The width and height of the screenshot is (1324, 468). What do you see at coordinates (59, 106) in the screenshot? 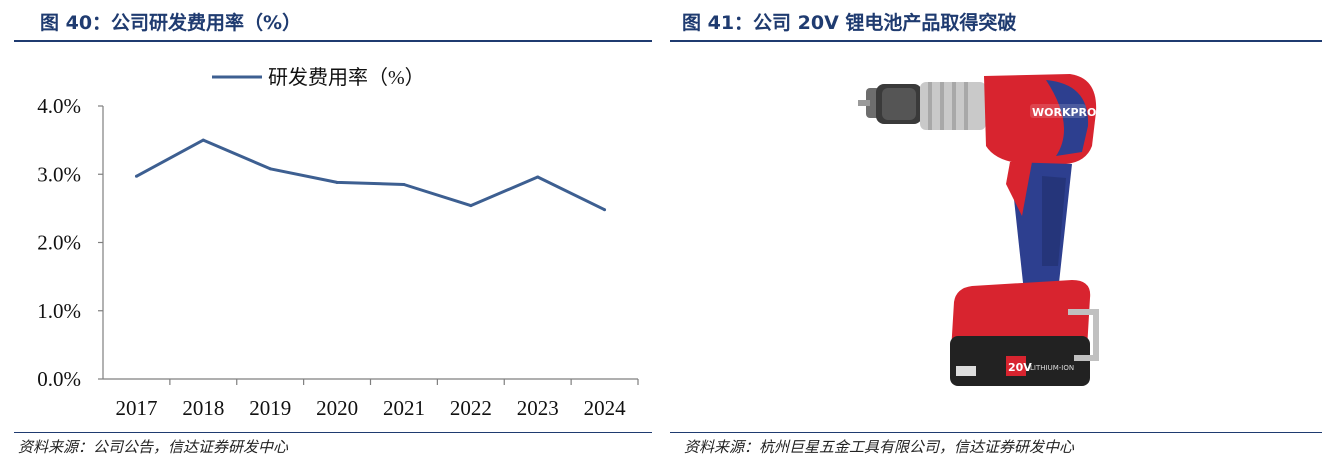
I see `y-tick-label: 4.0%` at bounding box center [59, 106].